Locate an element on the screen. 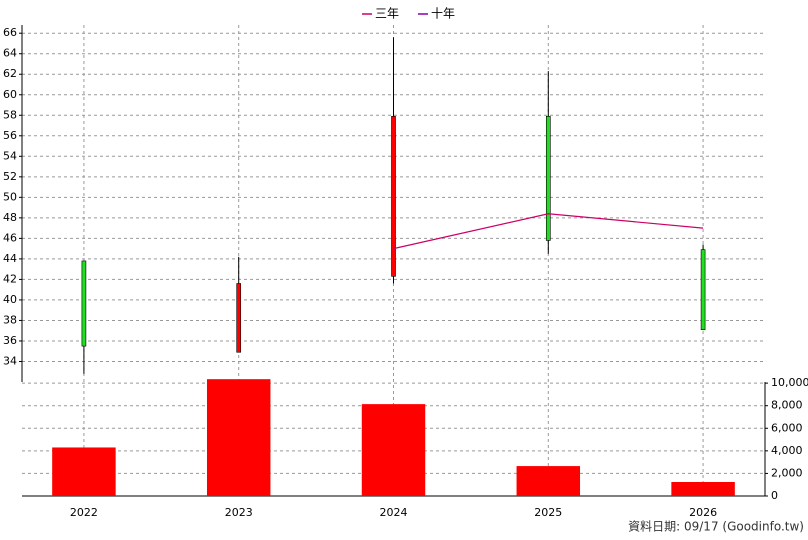 This screenshot has height=540, width=808. y-tick-label: 64 is located at coordinates (10, 53).